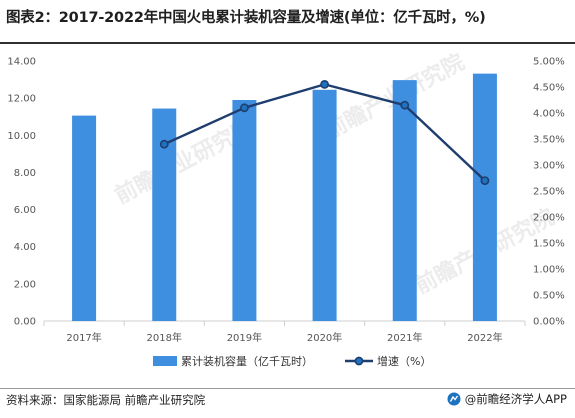 This screenshot has width=575, height=418. Describe the element at coordinates (515, 399) in the screenshot. I see `brand-text: @前瞻经济学人APP` at that location.